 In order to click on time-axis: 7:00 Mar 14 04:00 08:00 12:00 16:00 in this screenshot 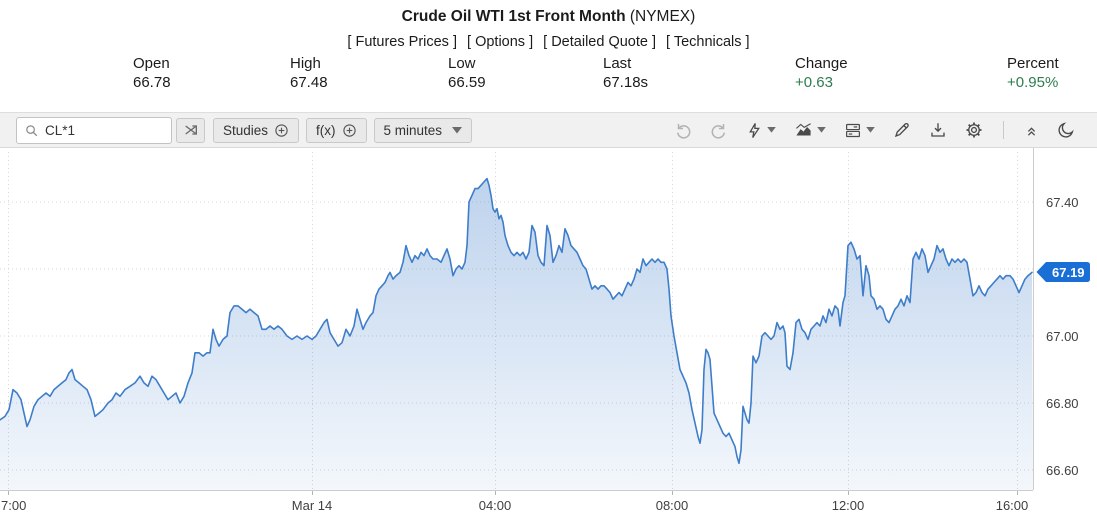, I will do `click(516, 503)`.